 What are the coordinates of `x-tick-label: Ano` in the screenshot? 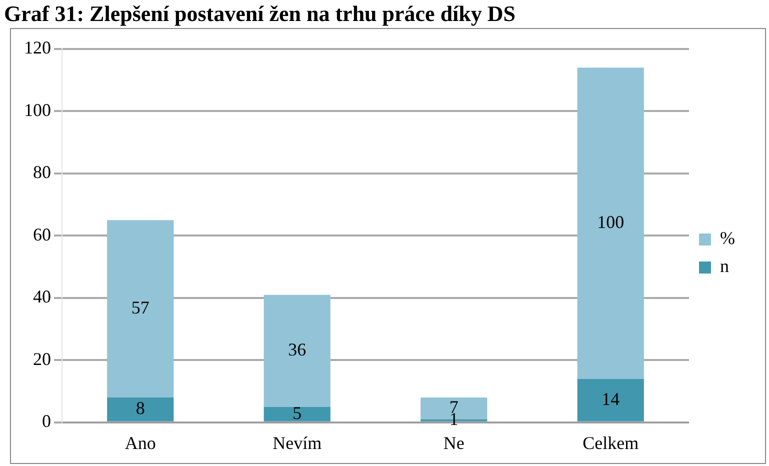 It's located at (140, 442).